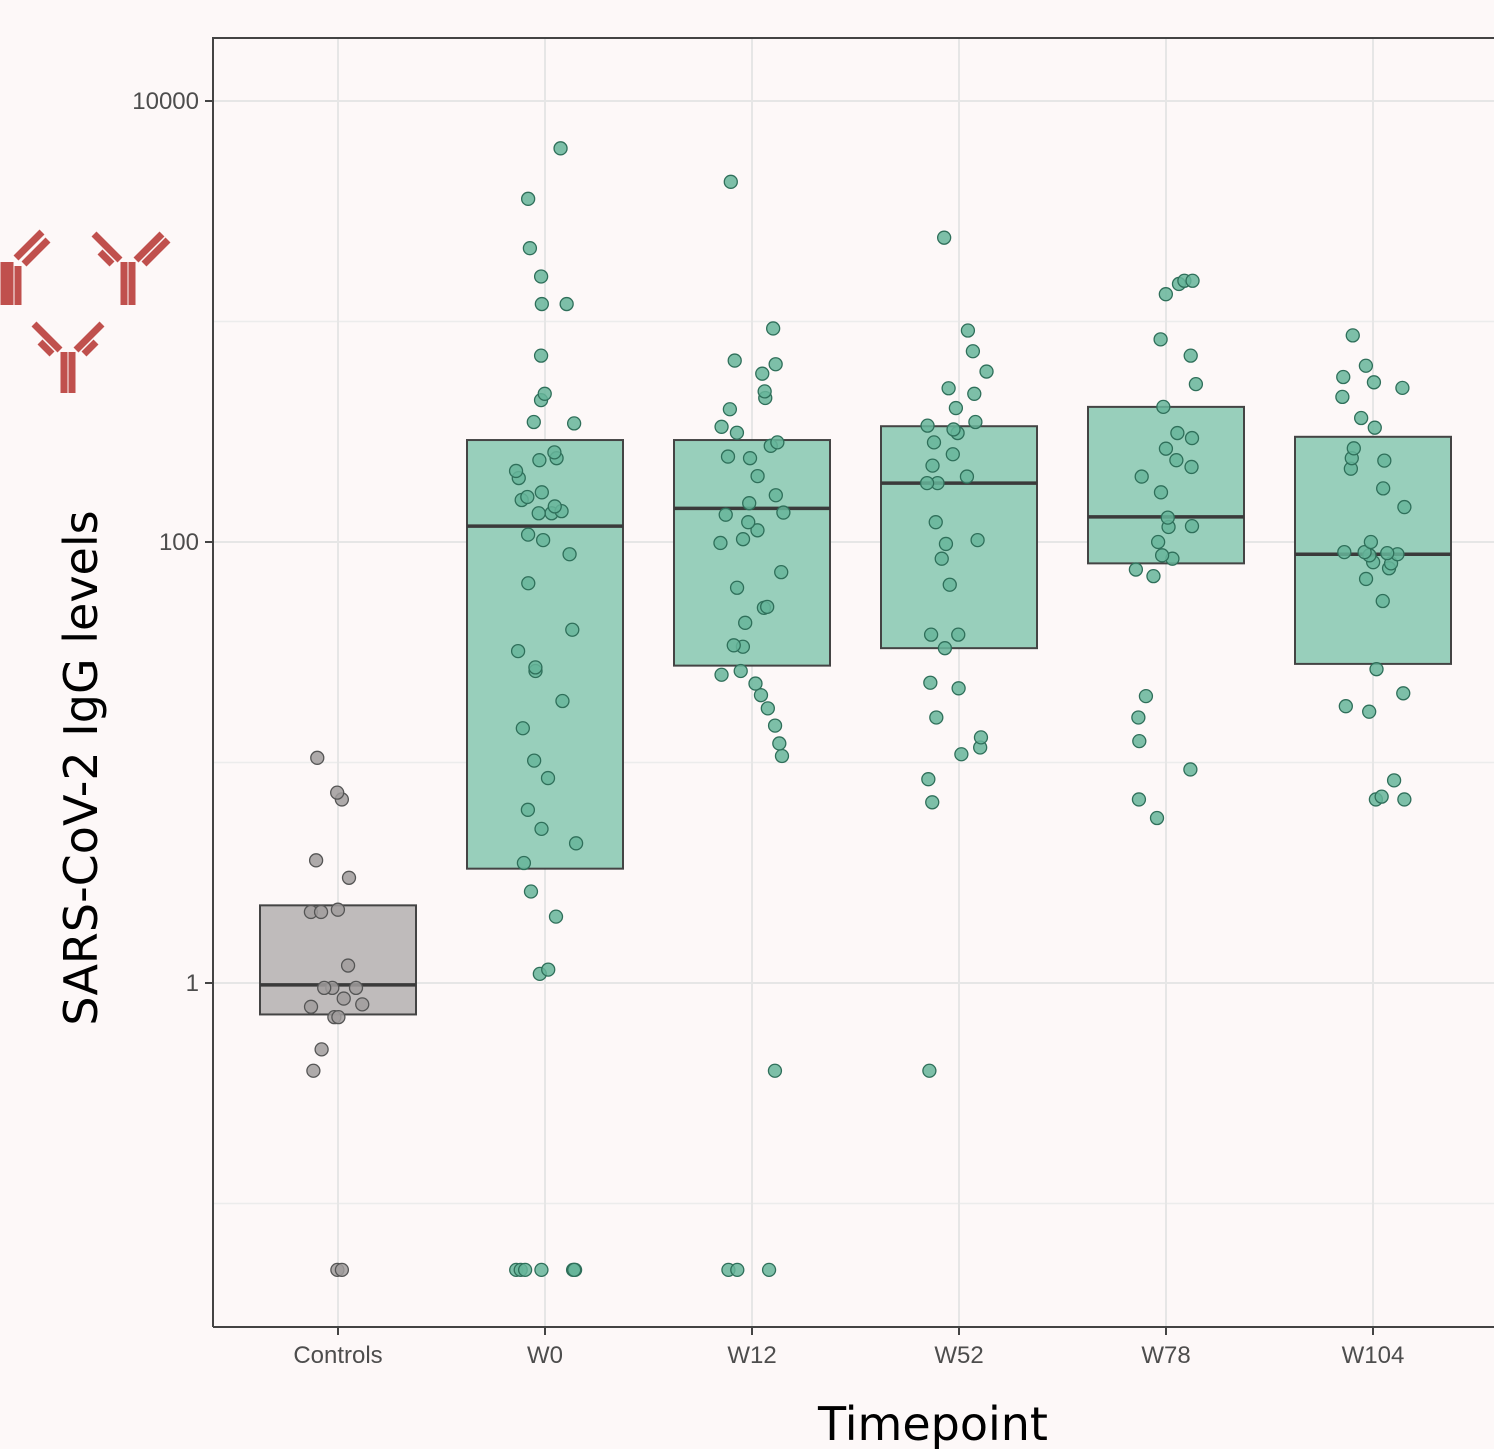 The height and width of the screenshot is (1449, 1494). What do you see at coordinates (751, 1355) in the screenshot?
I see `x-tick-label: W12` at bounding box center [751, 1355].